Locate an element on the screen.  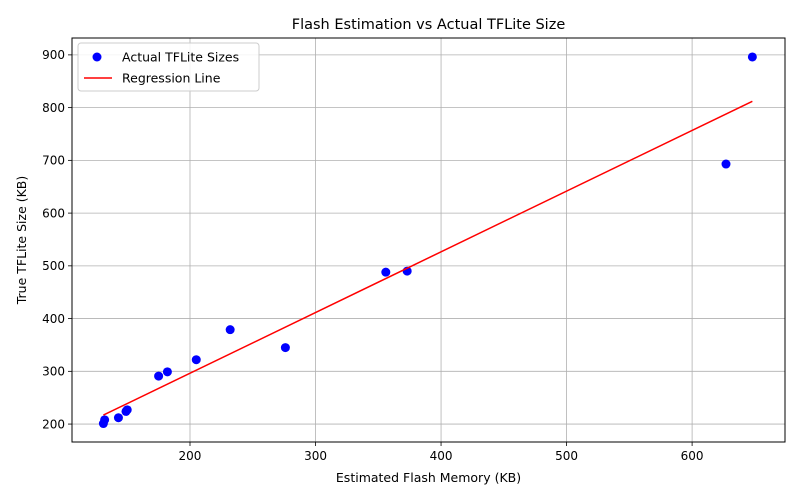
x-tick-label: 600 is located at coordinates (692, 456).